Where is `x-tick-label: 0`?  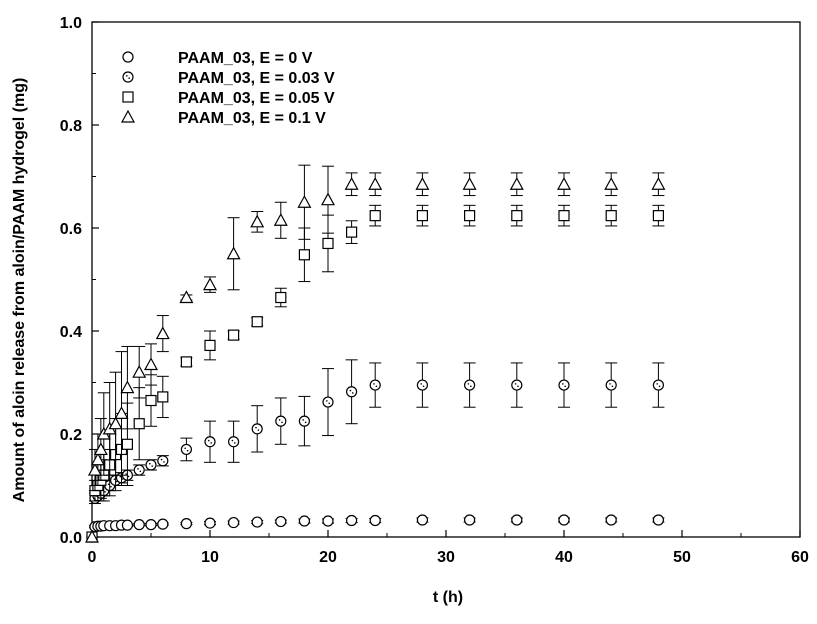 x-tick-label: 0 is located at coordinates (92, 557).